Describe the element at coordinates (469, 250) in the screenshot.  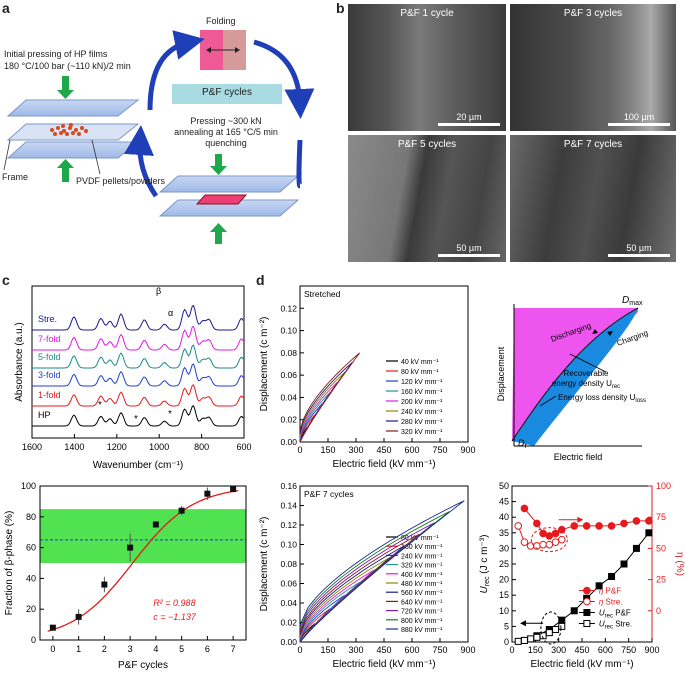
I see `sem-image-3-scale: 50 µm` at that location.